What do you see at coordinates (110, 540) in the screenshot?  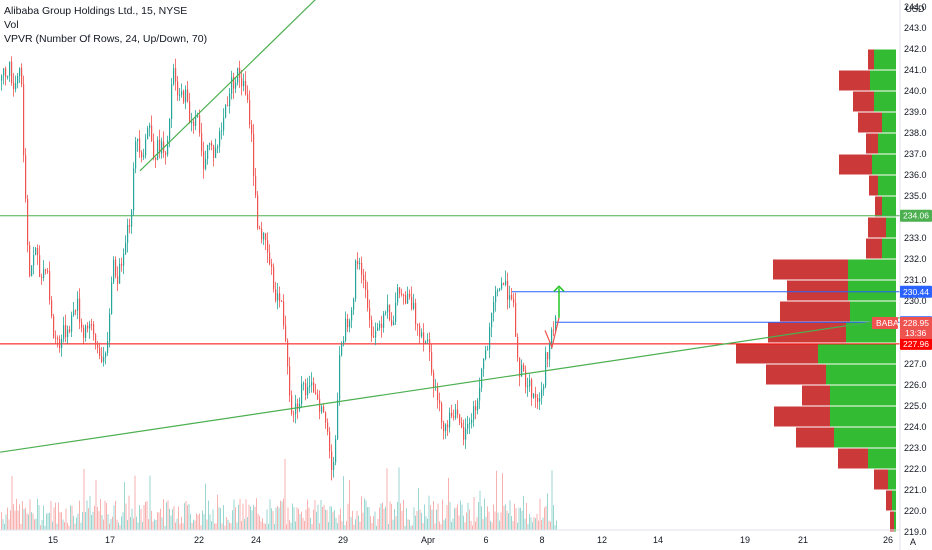 I see `time-tick-label: 17` at bounding box center [110, 540].